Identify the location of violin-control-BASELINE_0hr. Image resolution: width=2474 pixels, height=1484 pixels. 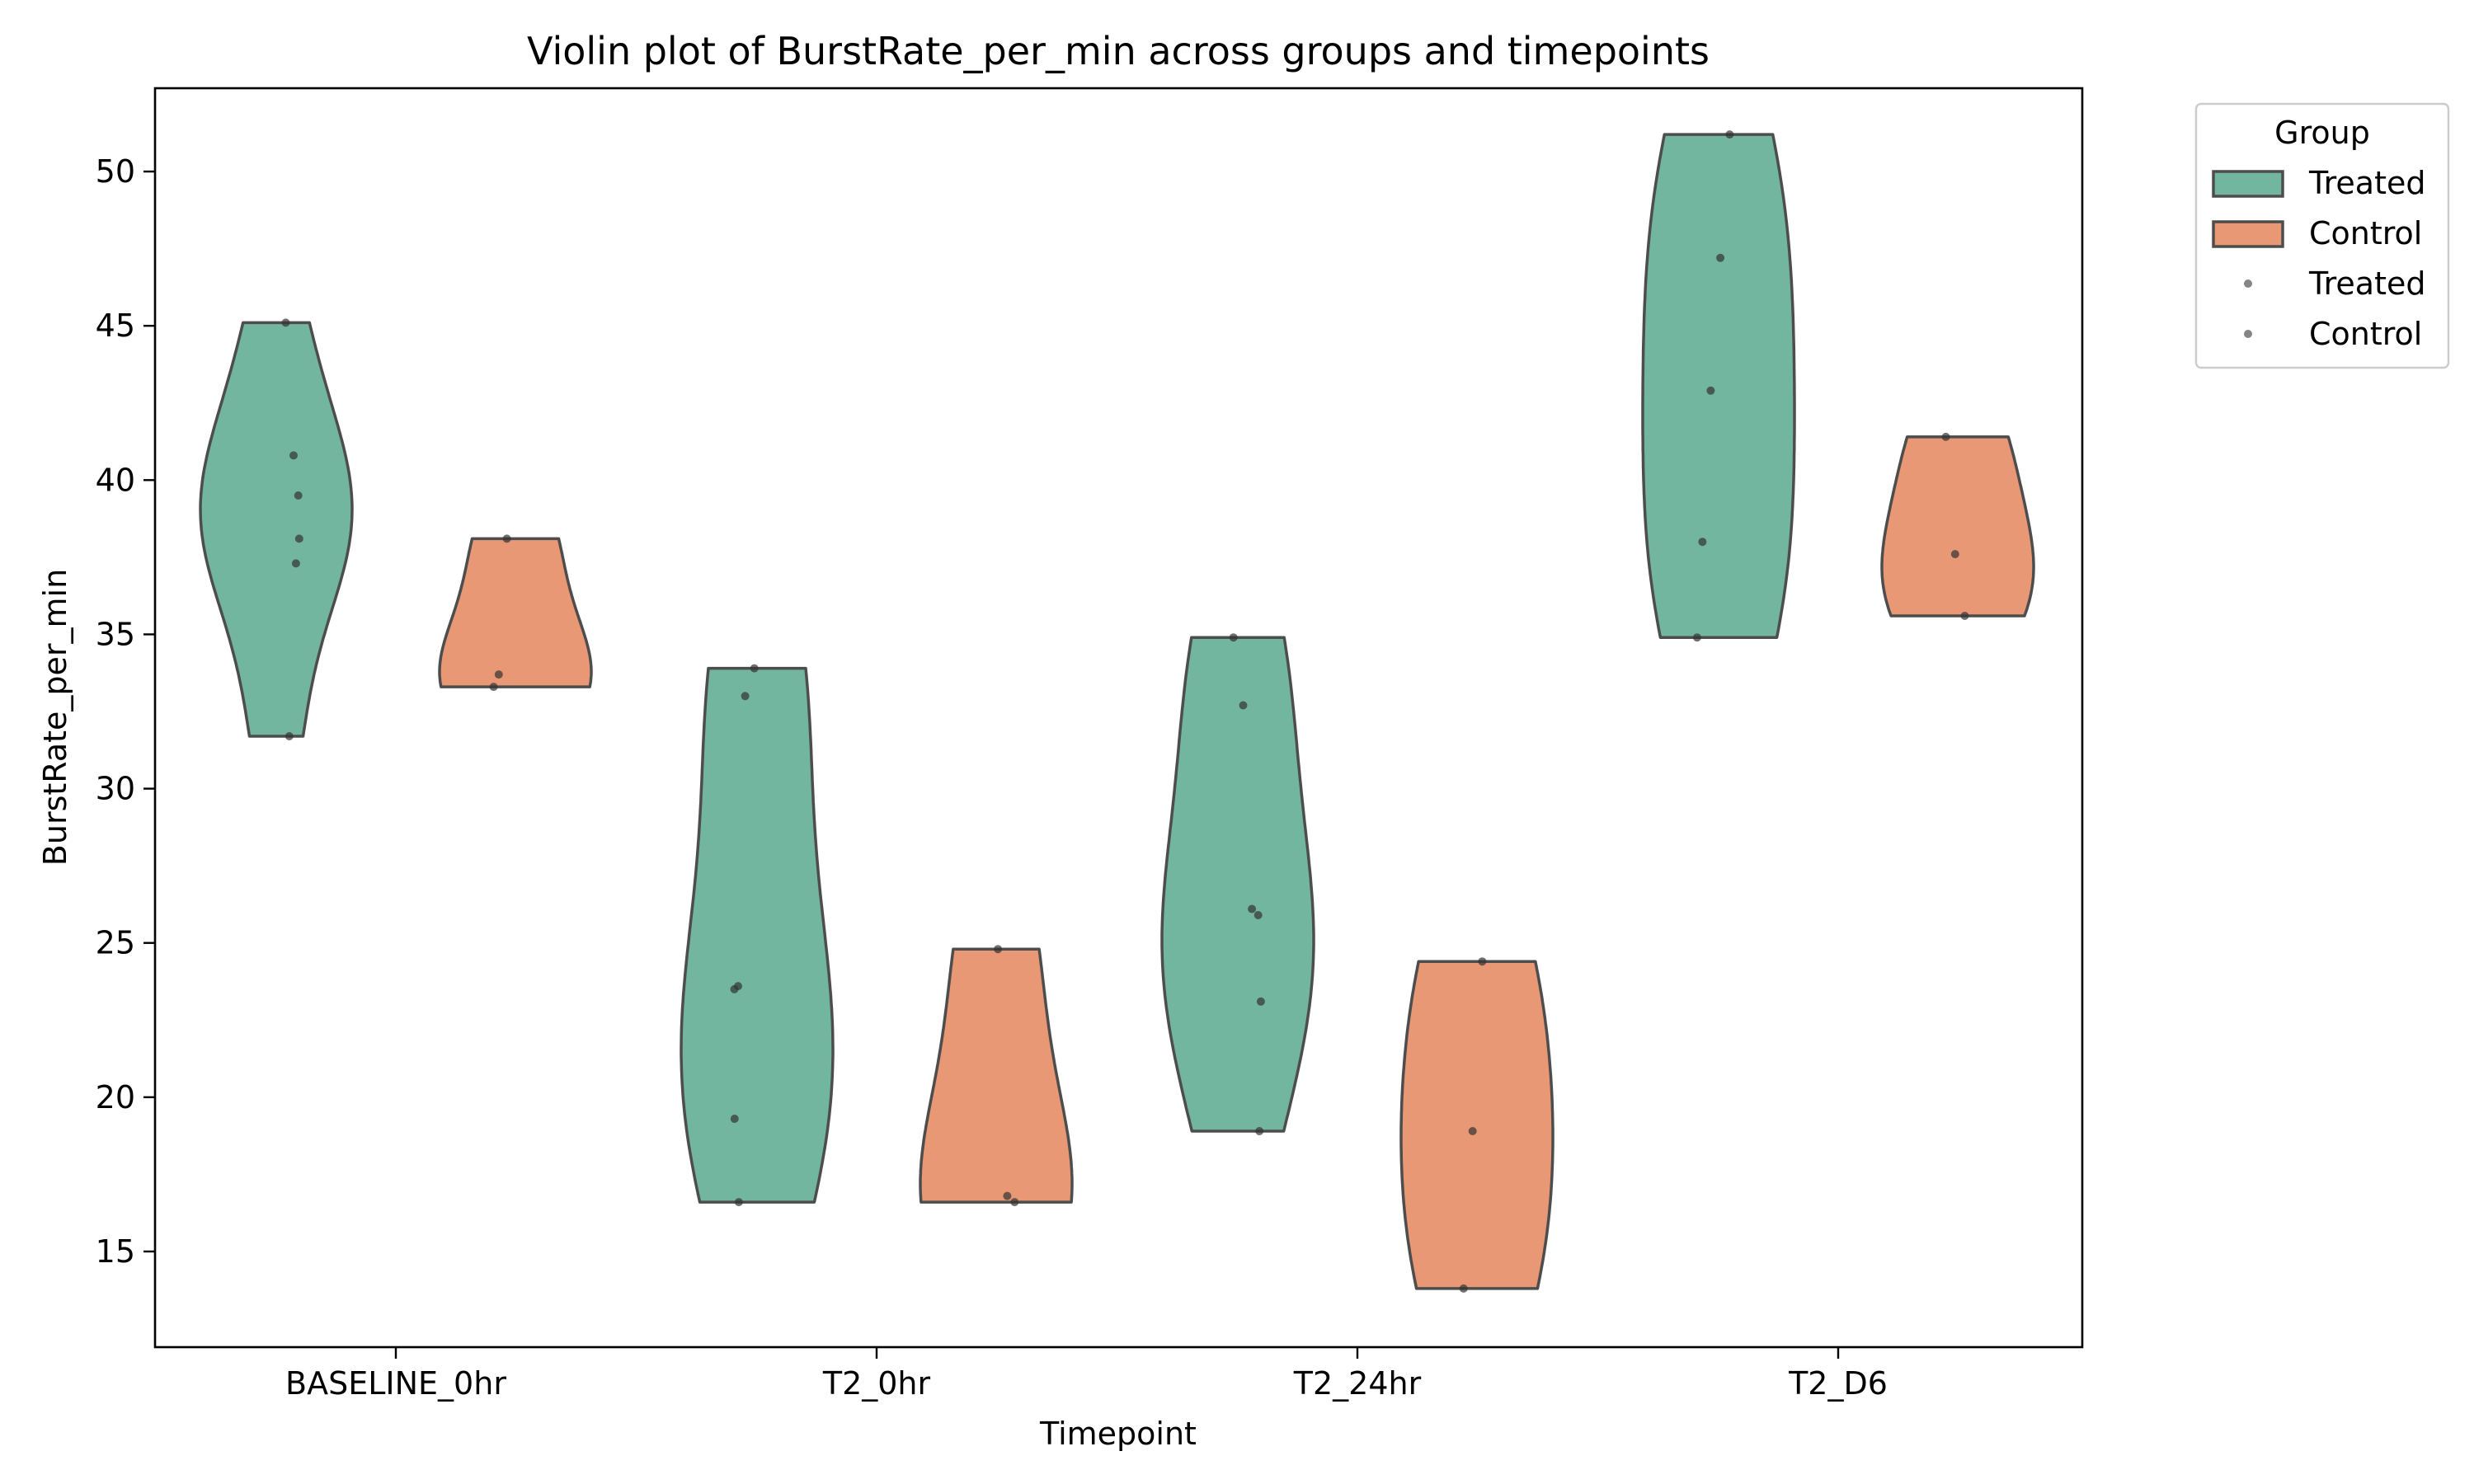
(515, 612).